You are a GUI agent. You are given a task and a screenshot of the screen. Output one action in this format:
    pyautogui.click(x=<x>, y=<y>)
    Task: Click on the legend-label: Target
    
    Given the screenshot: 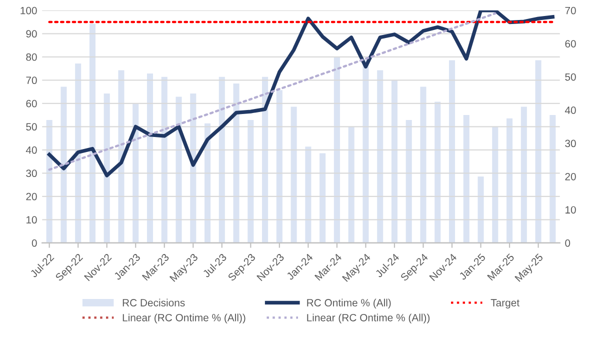 What is the action you would take?
    pyautogui.click(x=505, y=303)
    